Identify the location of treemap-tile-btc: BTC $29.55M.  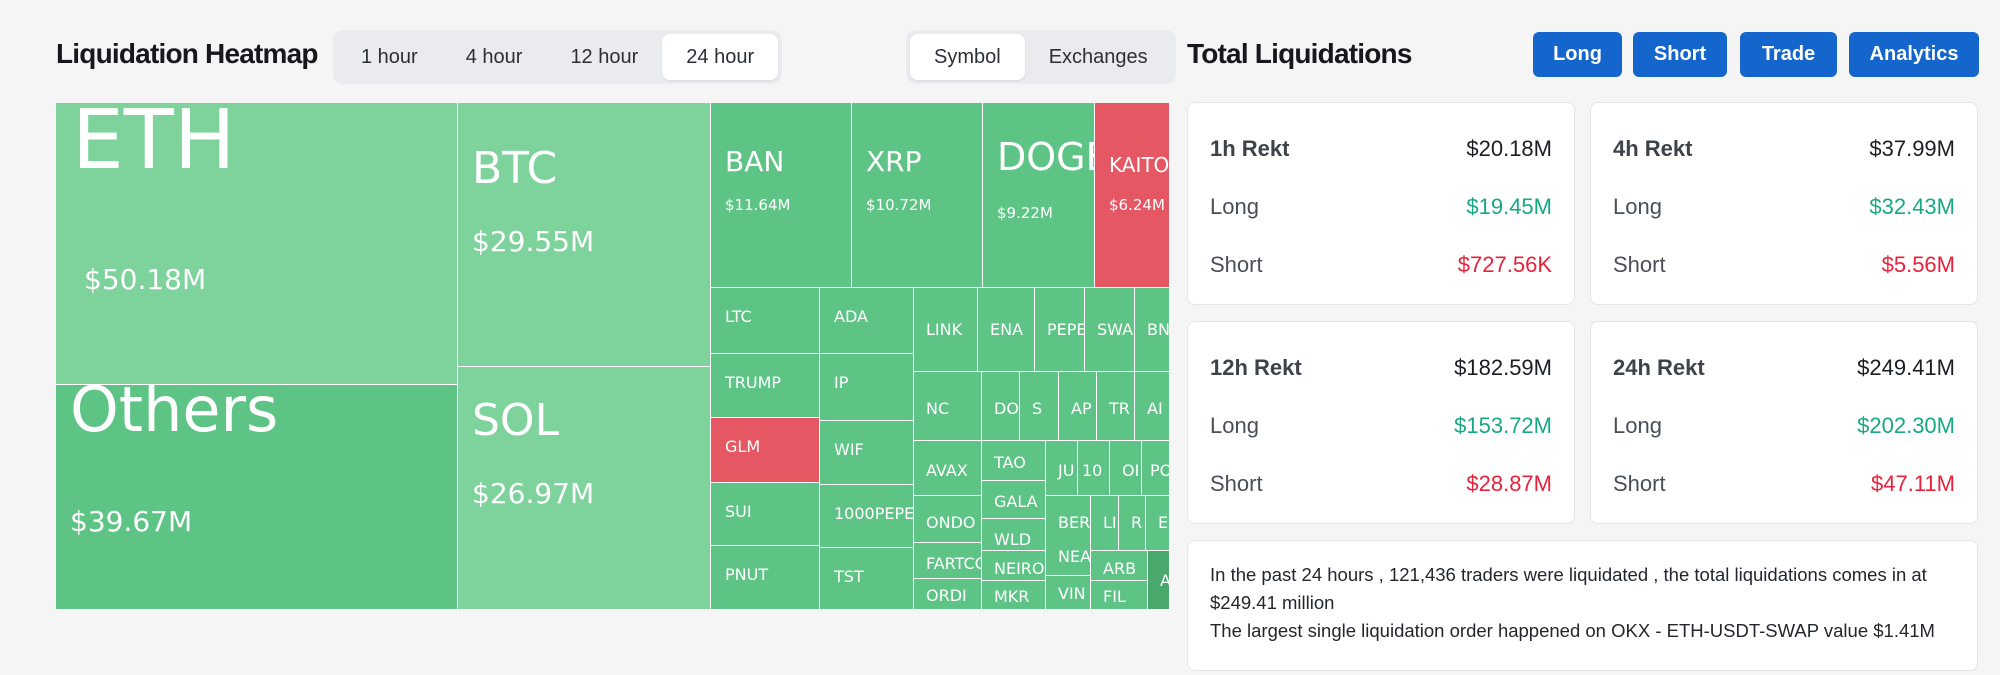
(584, 235).